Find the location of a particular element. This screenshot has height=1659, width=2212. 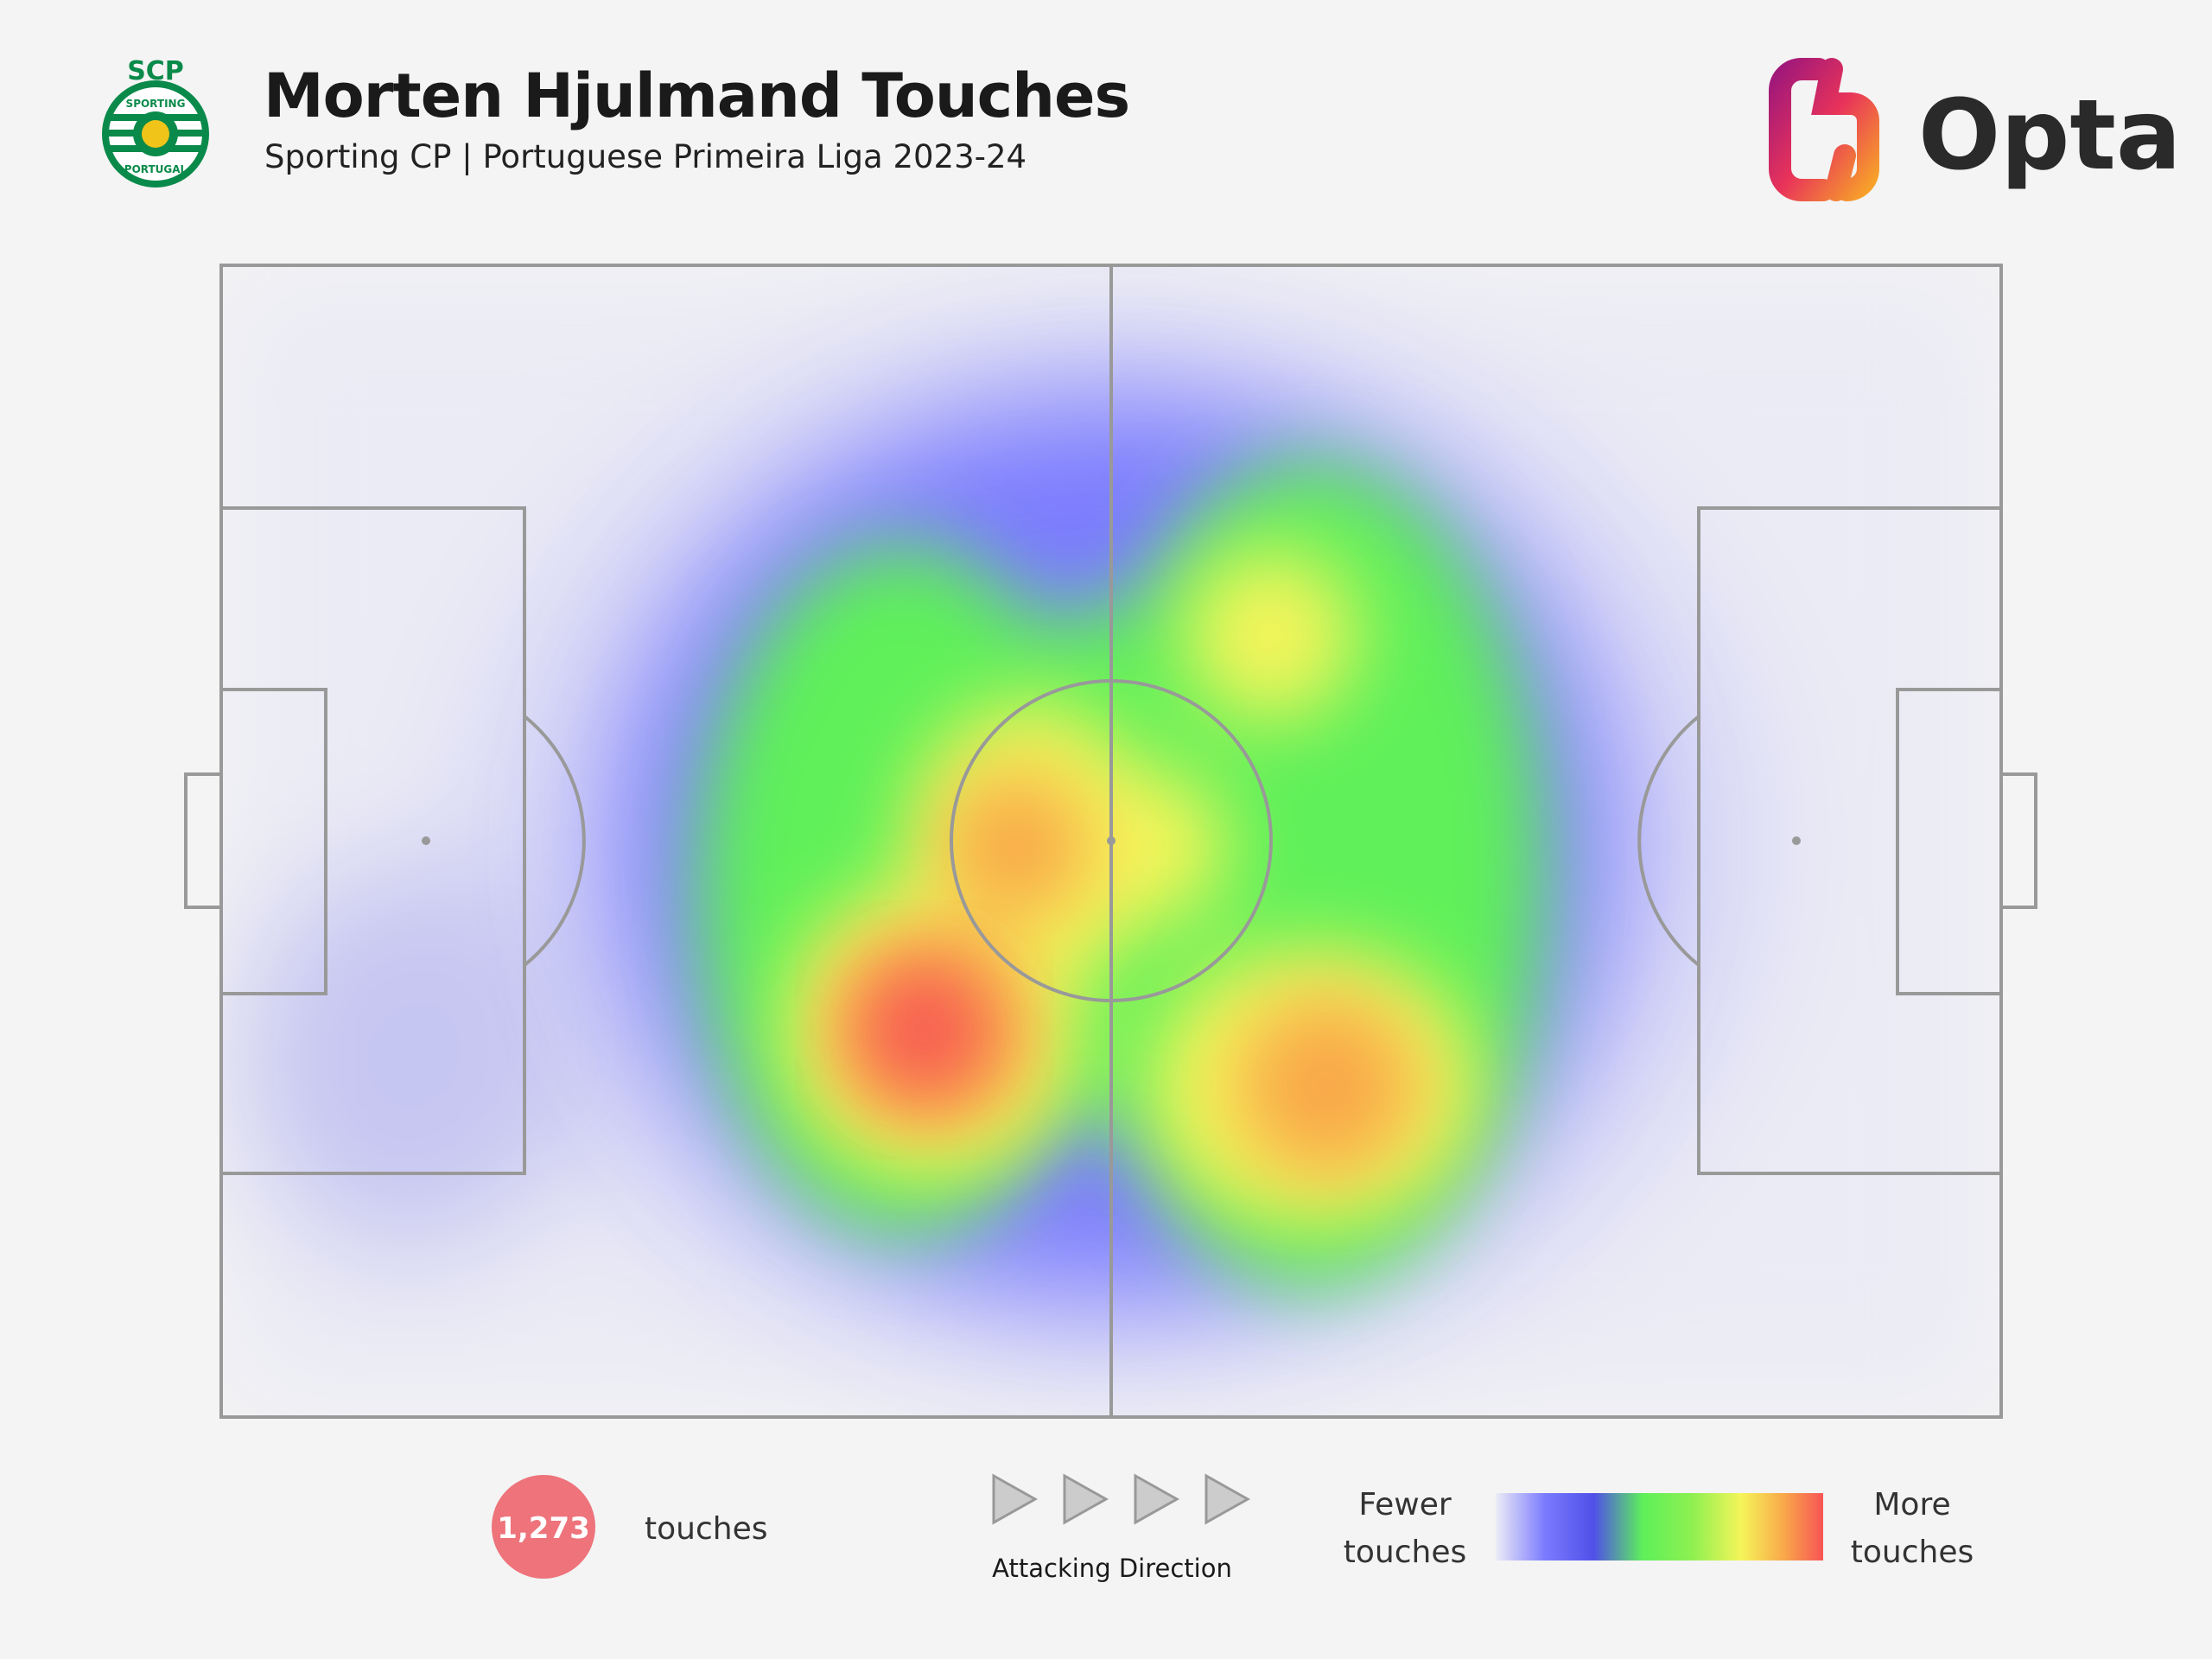

title: Morten Hjulmand Touches is located at coordinates (697, 95).